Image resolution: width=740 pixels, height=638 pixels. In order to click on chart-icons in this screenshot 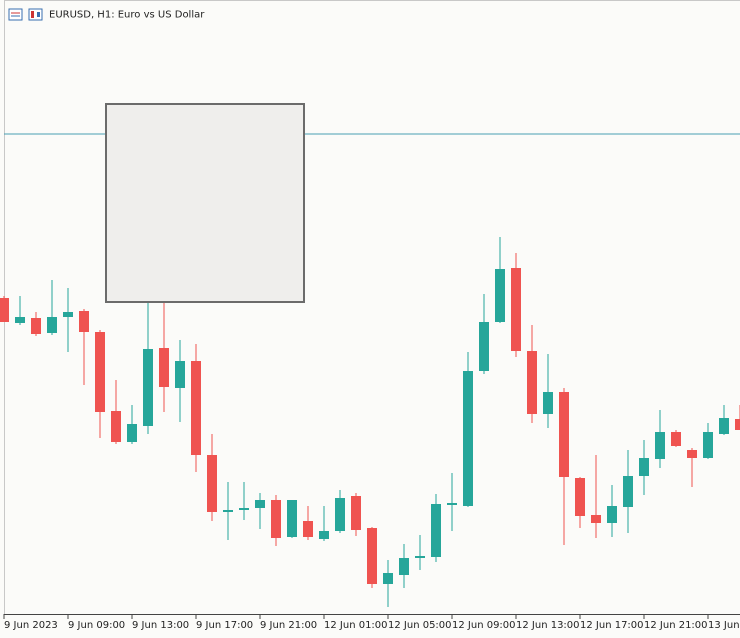, I will do `click(25, 14)`.